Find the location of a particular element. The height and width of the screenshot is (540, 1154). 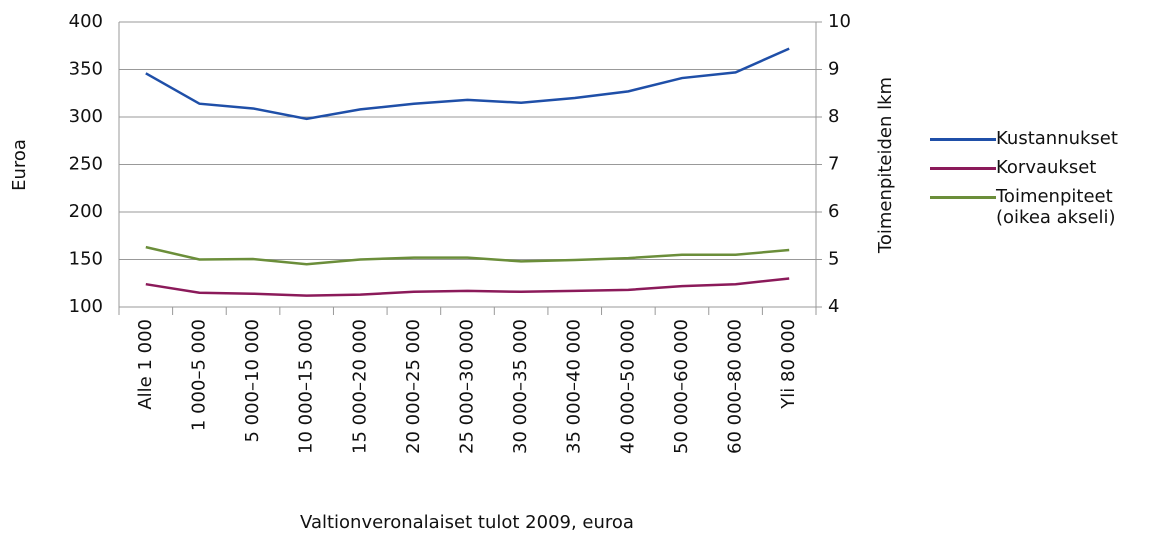

x-tick-label: 15 000–20 000 is located at coordinates (359, 386).